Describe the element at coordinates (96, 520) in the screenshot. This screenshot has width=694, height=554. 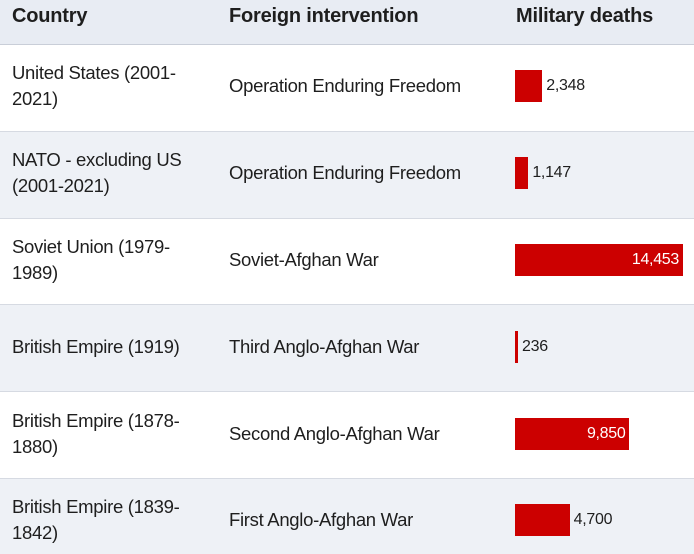
I see `cell-country: British Empire (1839-1842)` at that location.